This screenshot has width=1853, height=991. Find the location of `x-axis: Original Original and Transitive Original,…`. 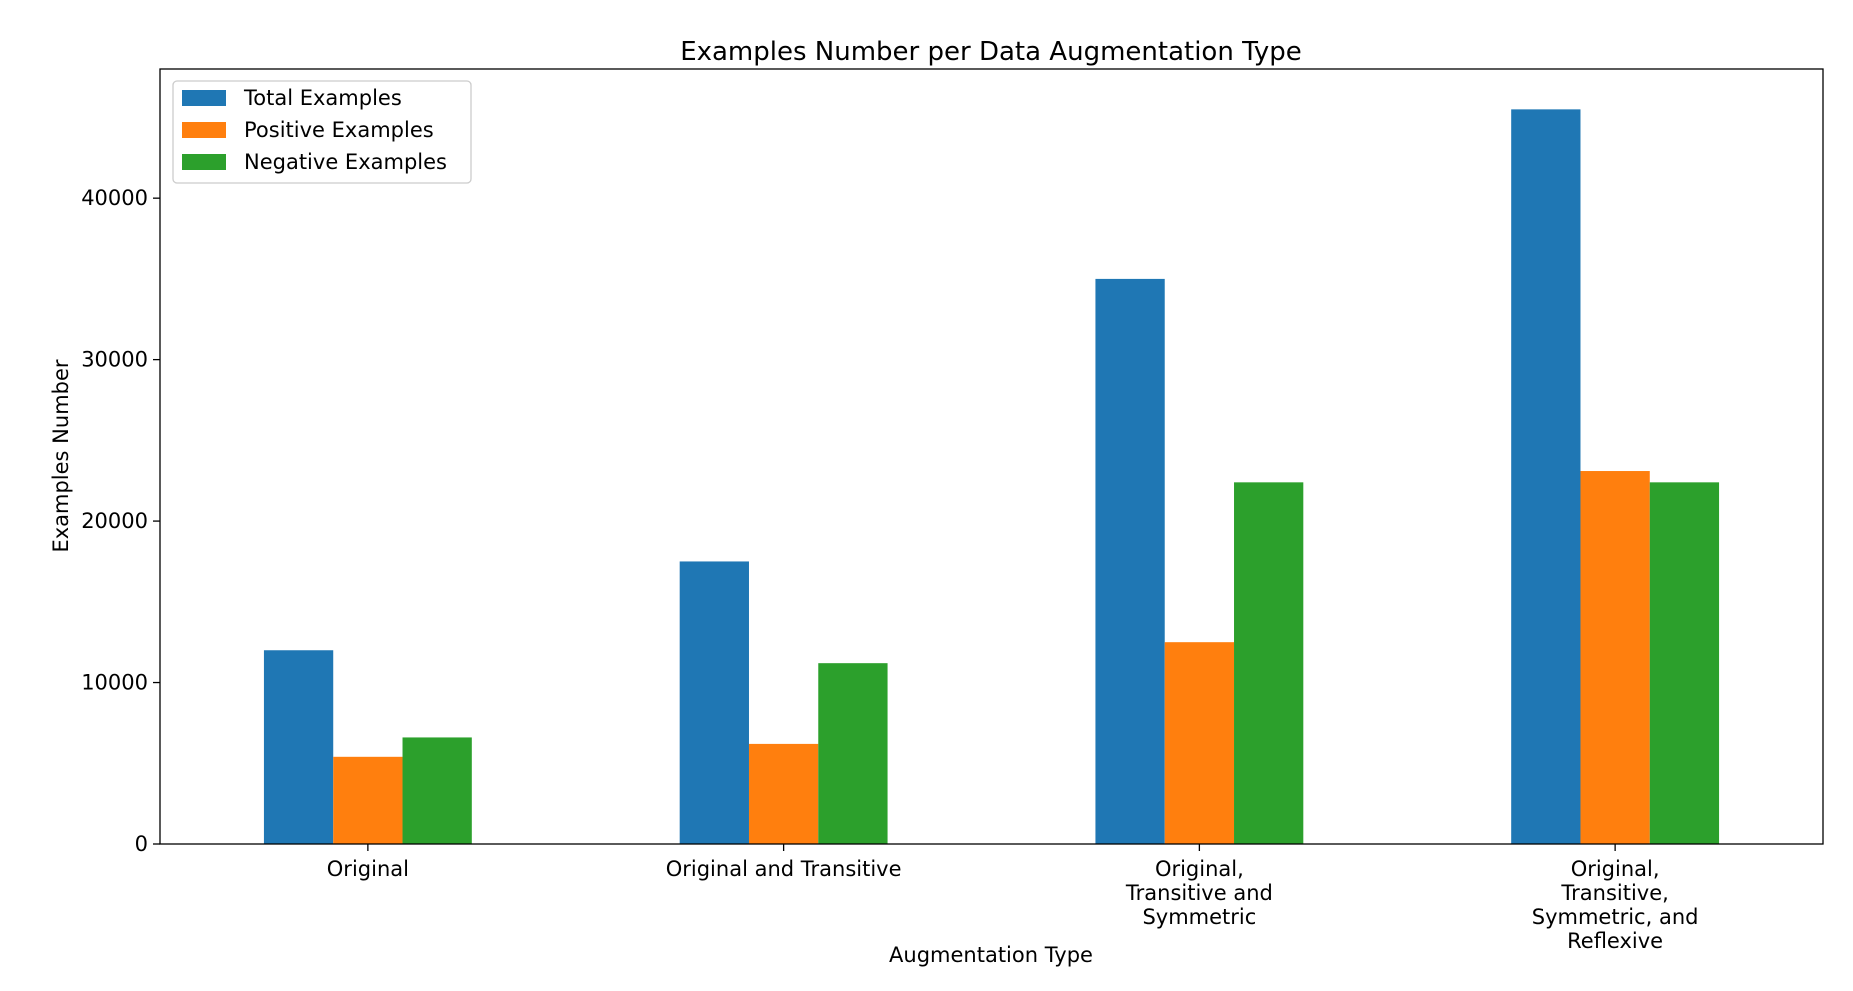

x-axis: Original Original and Transitive Original,… is located at coordinates (1013, 898).